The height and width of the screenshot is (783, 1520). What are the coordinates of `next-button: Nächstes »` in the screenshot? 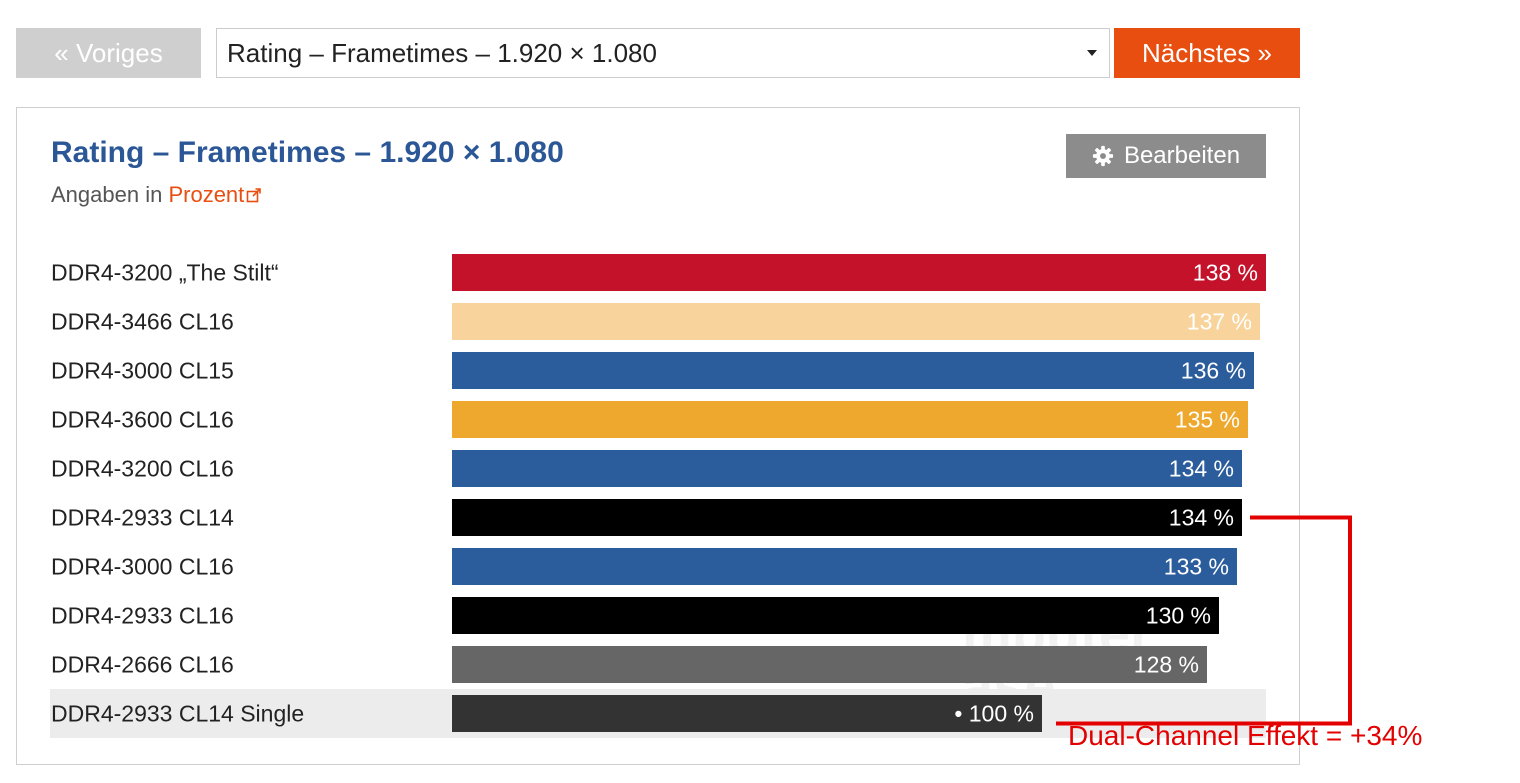 It's located at (1207, 53).